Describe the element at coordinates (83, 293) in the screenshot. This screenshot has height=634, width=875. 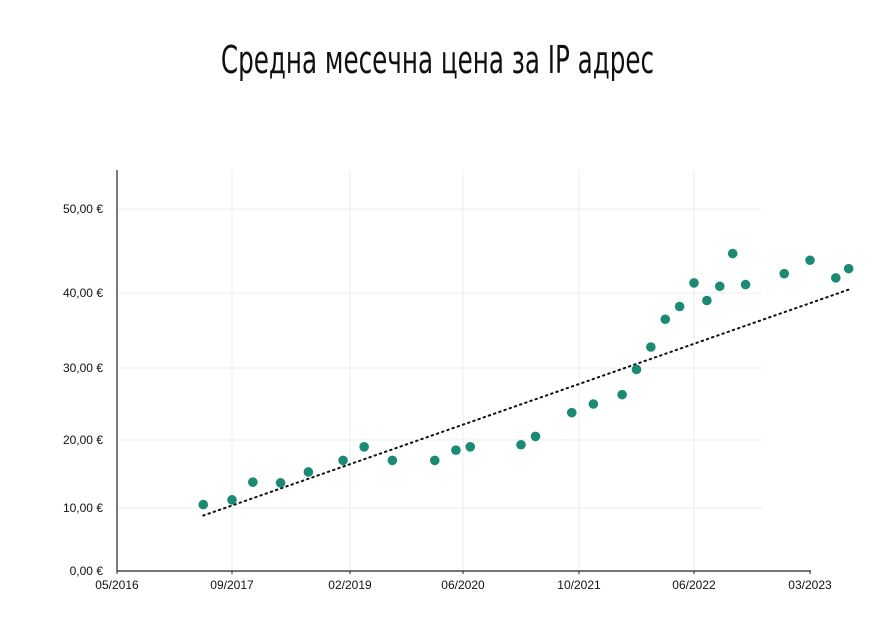
I see `y-tick-label: 40,00 €` at that location.